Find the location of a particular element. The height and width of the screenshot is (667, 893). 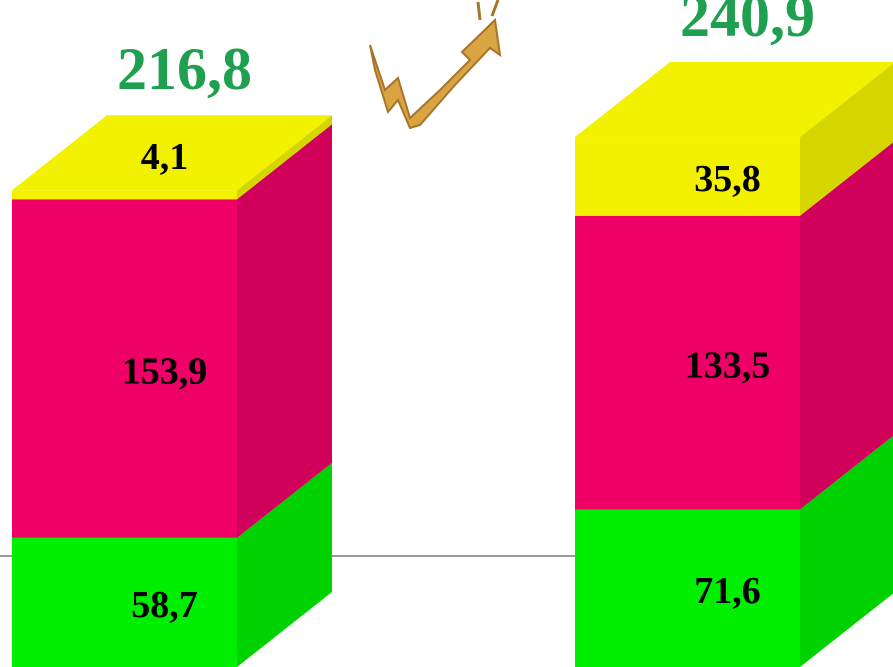

value-label: 153,9 is located at coordinates (165, 371).